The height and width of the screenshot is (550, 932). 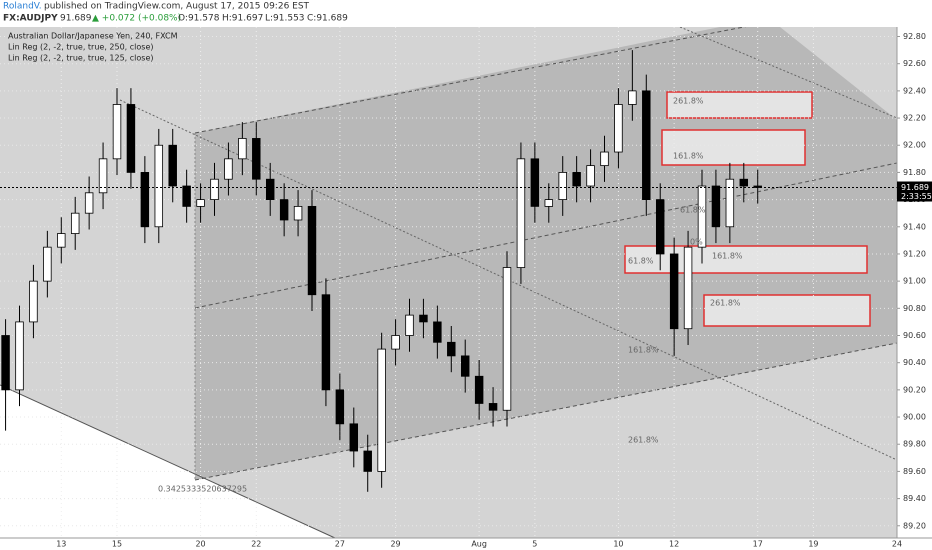 What do you see at coordinates (914, 335) in the screenshot?
I see `y-tick-label: 90.60` at bounding box center [914, 335].